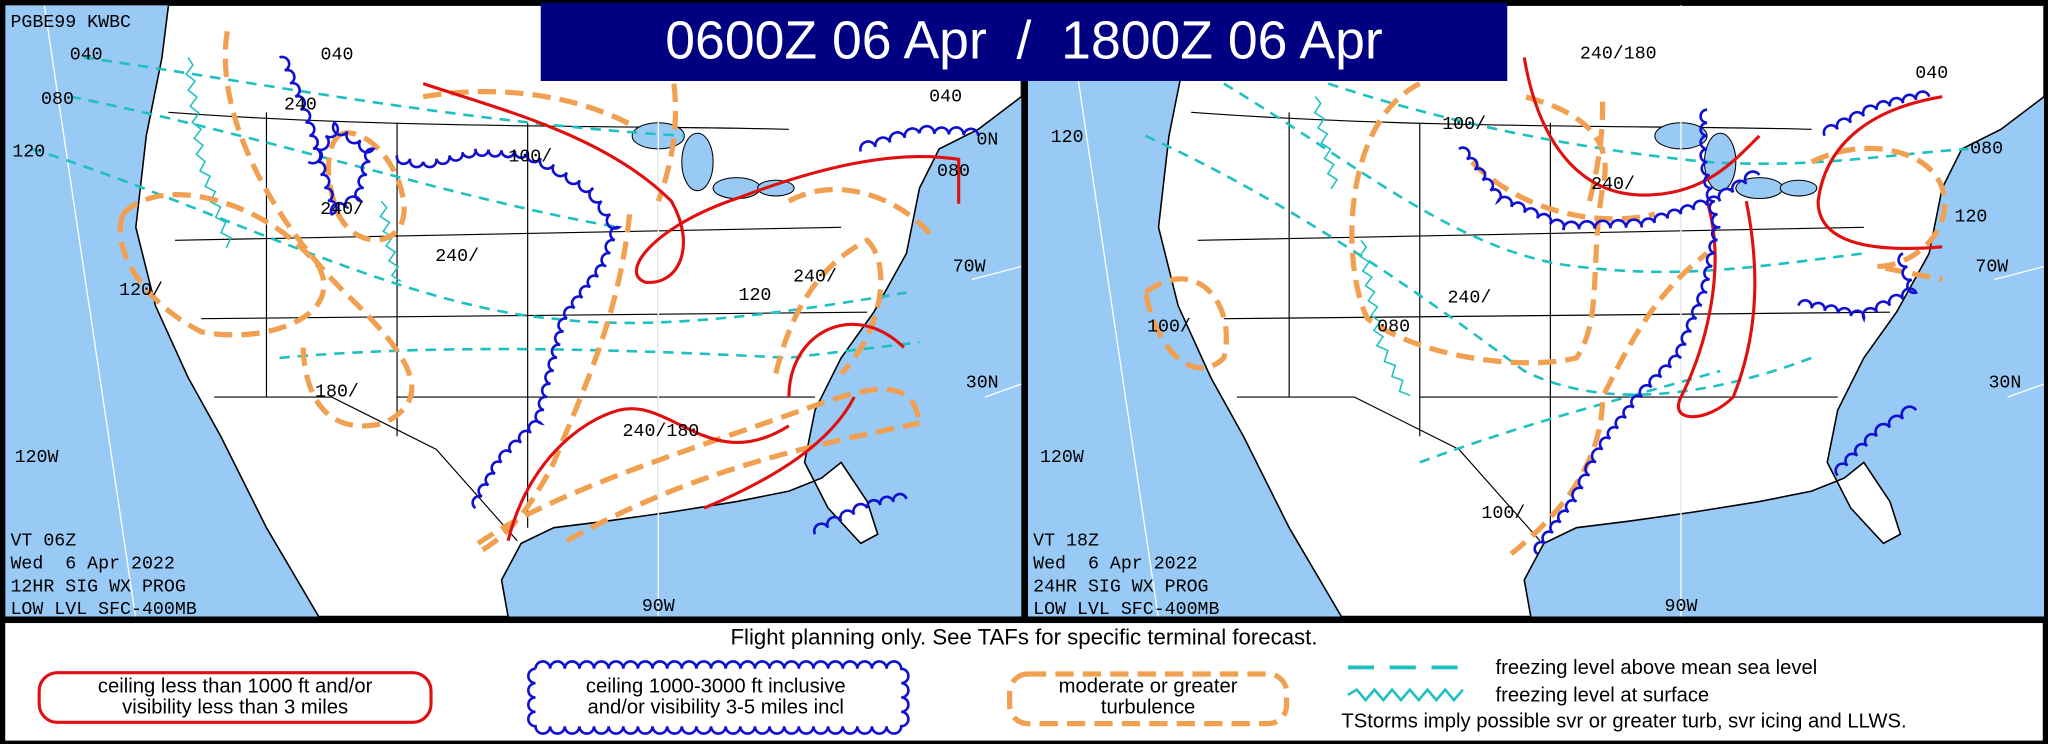 The width and height of the screenshot is (2048, 744). What do you see at coordinates (43, 542) in the screenshot?
I see `valid-time: VT 06Z` at bounding box center [43, 542].